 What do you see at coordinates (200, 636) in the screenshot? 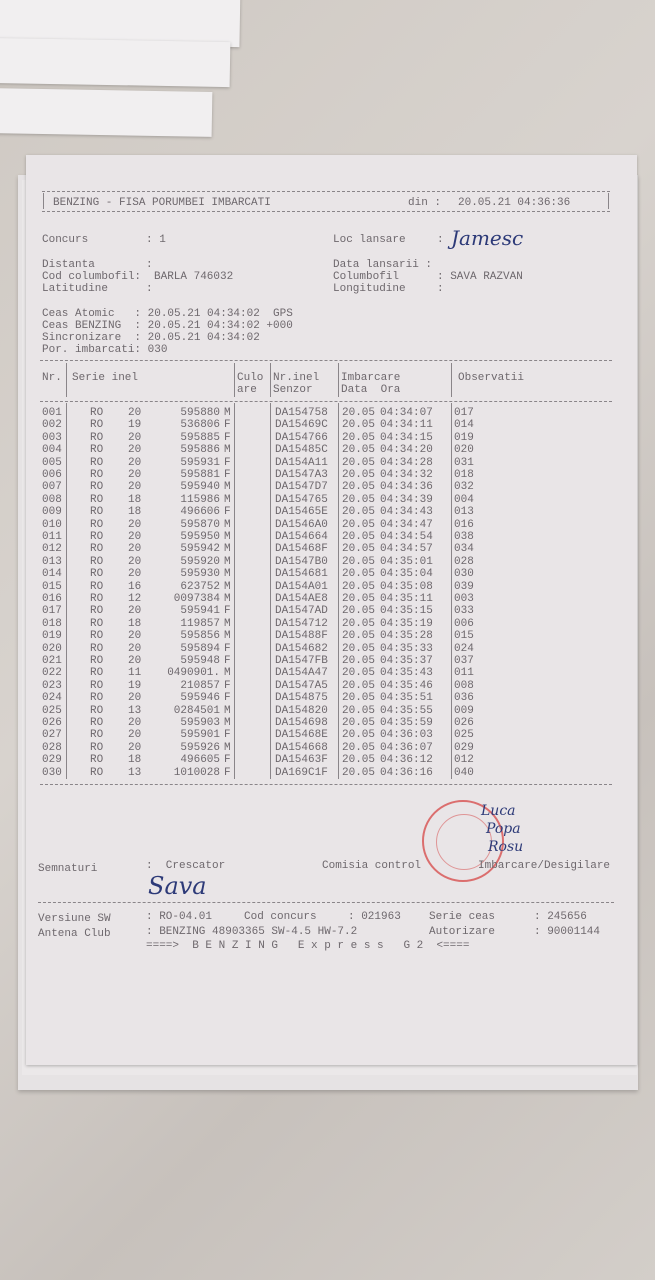
I see `cell-ring-number: 595856` at bounding box center [200, 636].